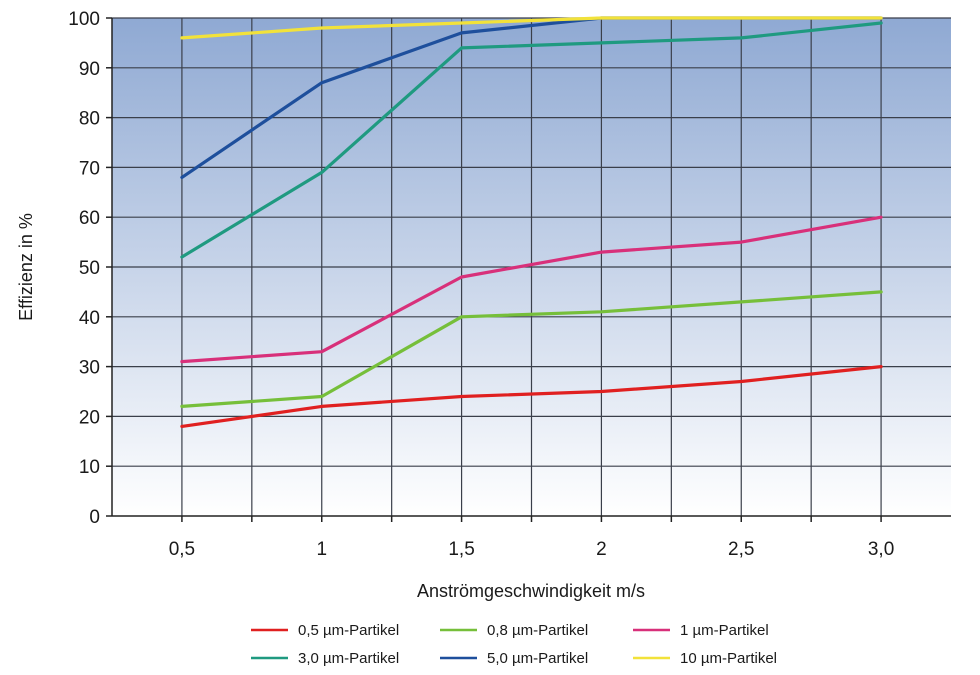  What do you see at coordinates (537, 630) in the screenshot?
I see `legend-label: 0,8 µm-Partikel` at bounding box center [537, 630].